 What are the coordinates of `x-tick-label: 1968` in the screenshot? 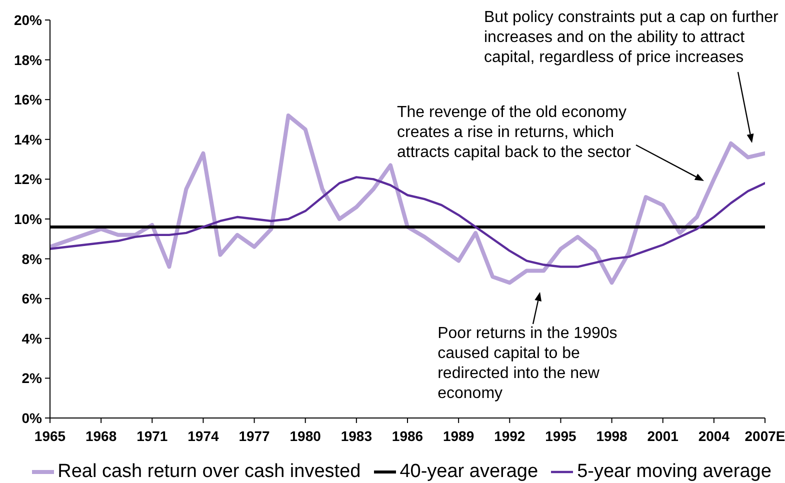 It's located at (101, 436).